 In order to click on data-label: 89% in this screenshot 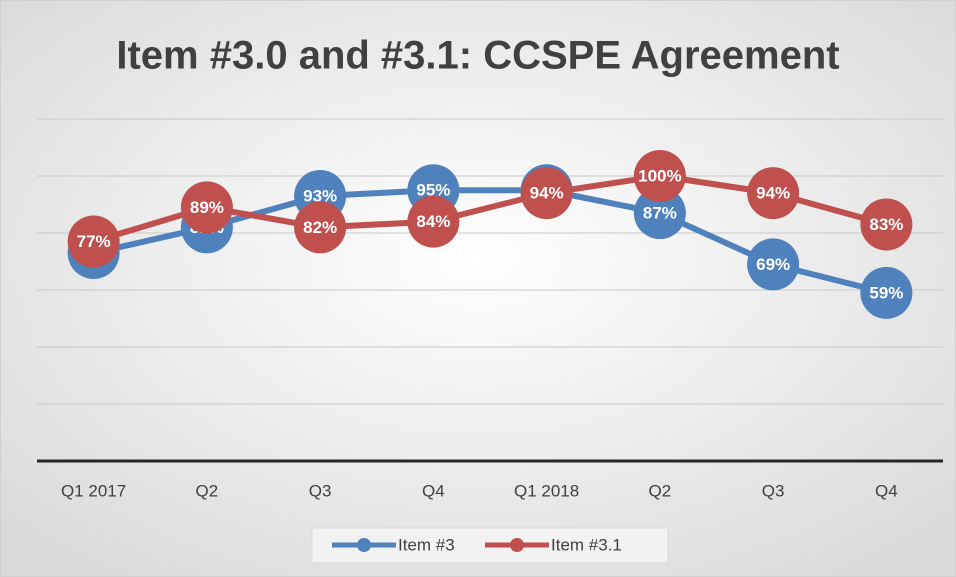, I will do `click(207, 207)`.